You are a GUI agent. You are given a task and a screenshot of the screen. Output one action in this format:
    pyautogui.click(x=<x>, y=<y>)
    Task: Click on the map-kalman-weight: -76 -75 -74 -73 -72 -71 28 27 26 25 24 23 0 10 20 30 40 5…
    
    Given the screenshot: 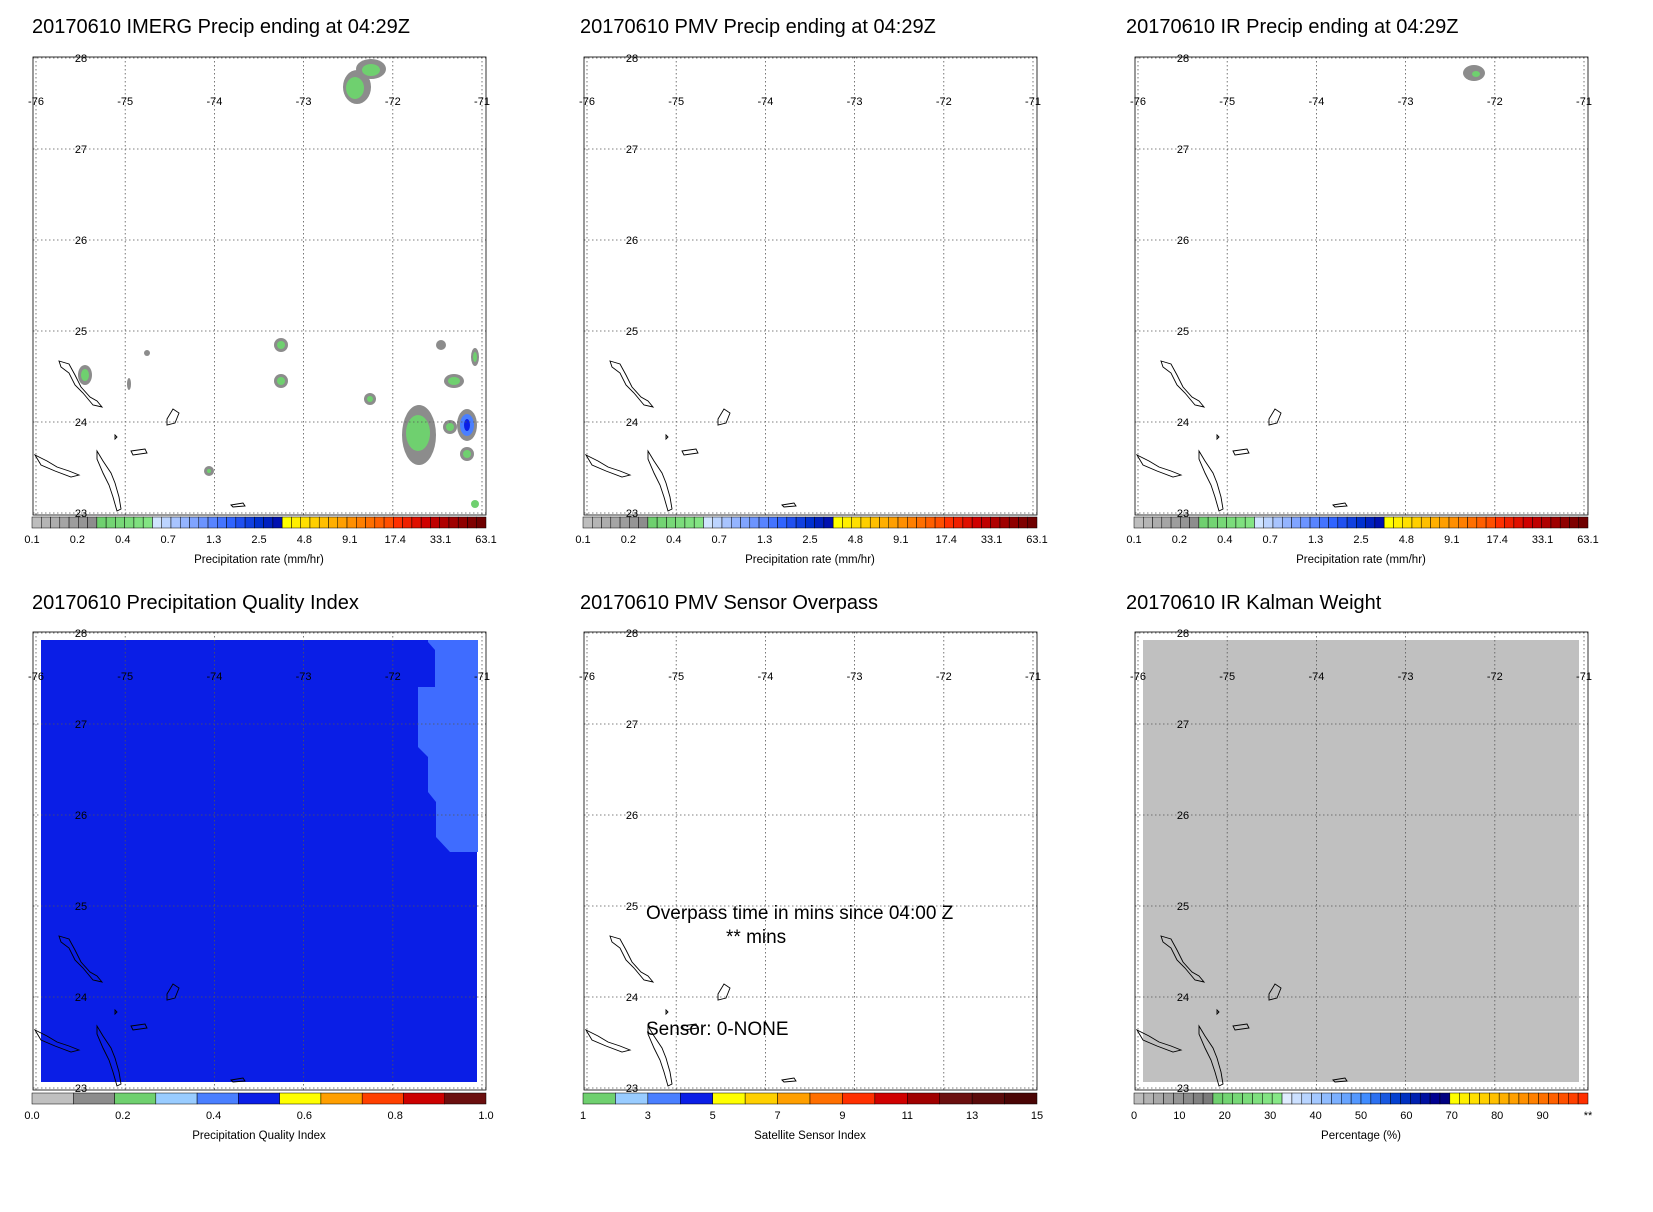 What is the action you would take?
    pyautogui.click(x=1361, y=885)
    